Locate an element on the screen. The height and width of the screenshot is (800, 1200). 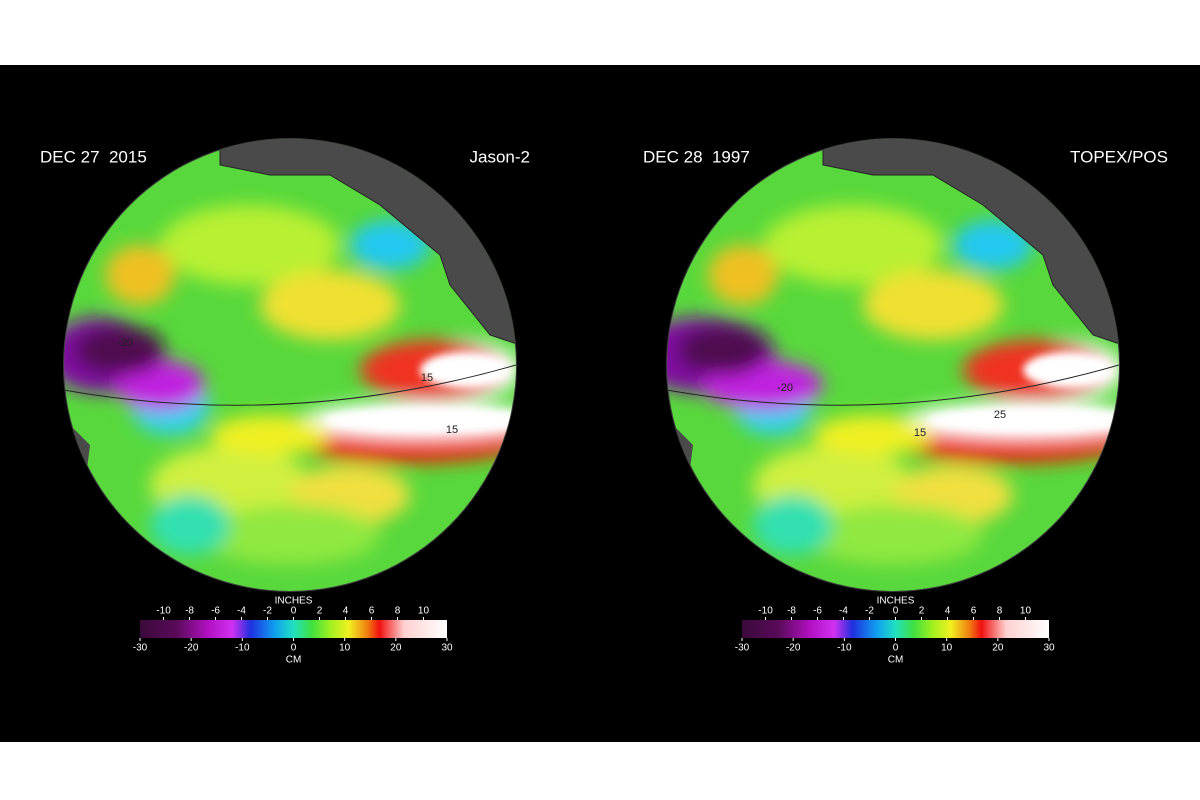
satellite-label: Jason-2 is located at coordinates (500, 156).